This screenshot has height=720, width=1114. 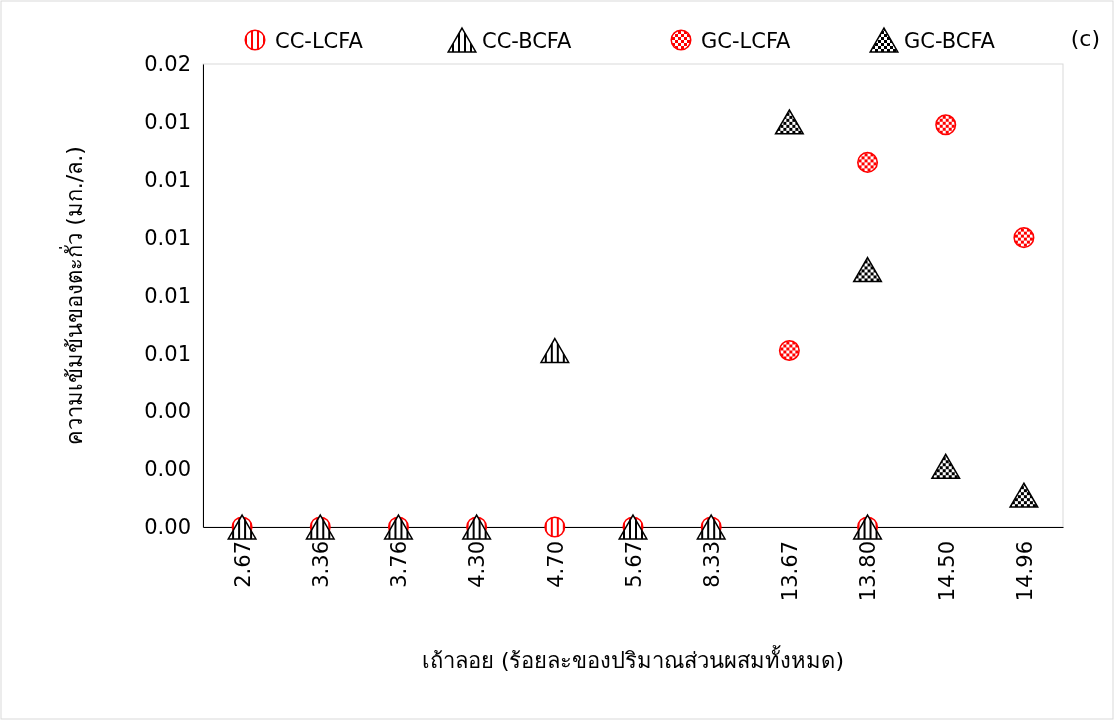 What do you see at coordinates (555, 564) in the screenshot?
I see `x-tick-label: 4.70` at bounding box center [555, 564].